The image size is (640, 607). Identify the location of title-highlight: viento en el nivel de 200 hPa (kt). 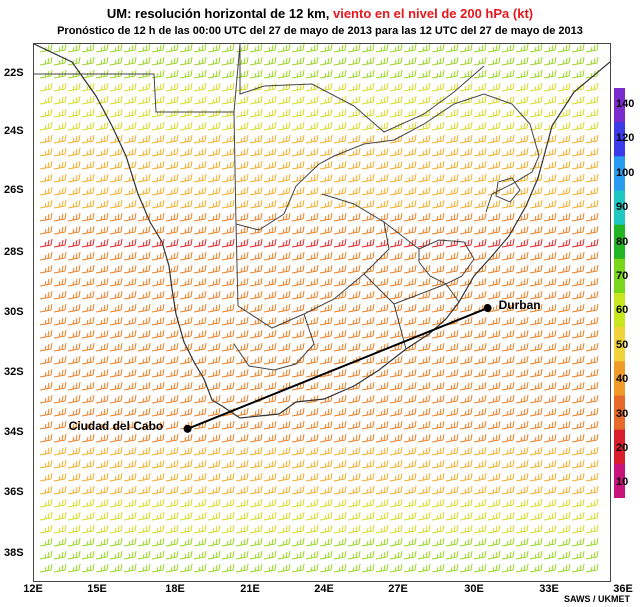
(433, 13).